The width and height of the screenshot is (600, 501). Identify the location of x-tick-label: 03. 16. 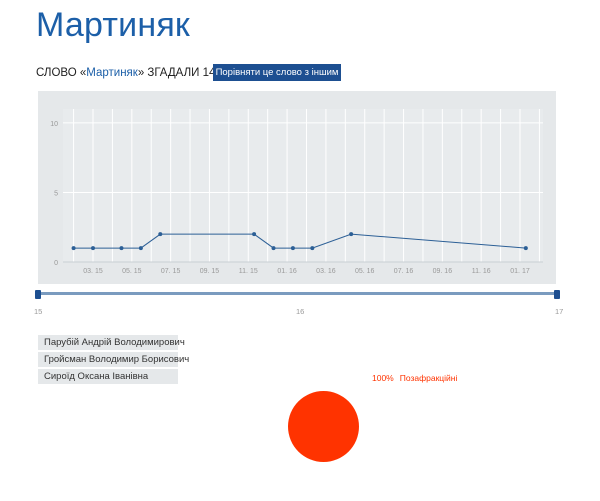
(326, 271).